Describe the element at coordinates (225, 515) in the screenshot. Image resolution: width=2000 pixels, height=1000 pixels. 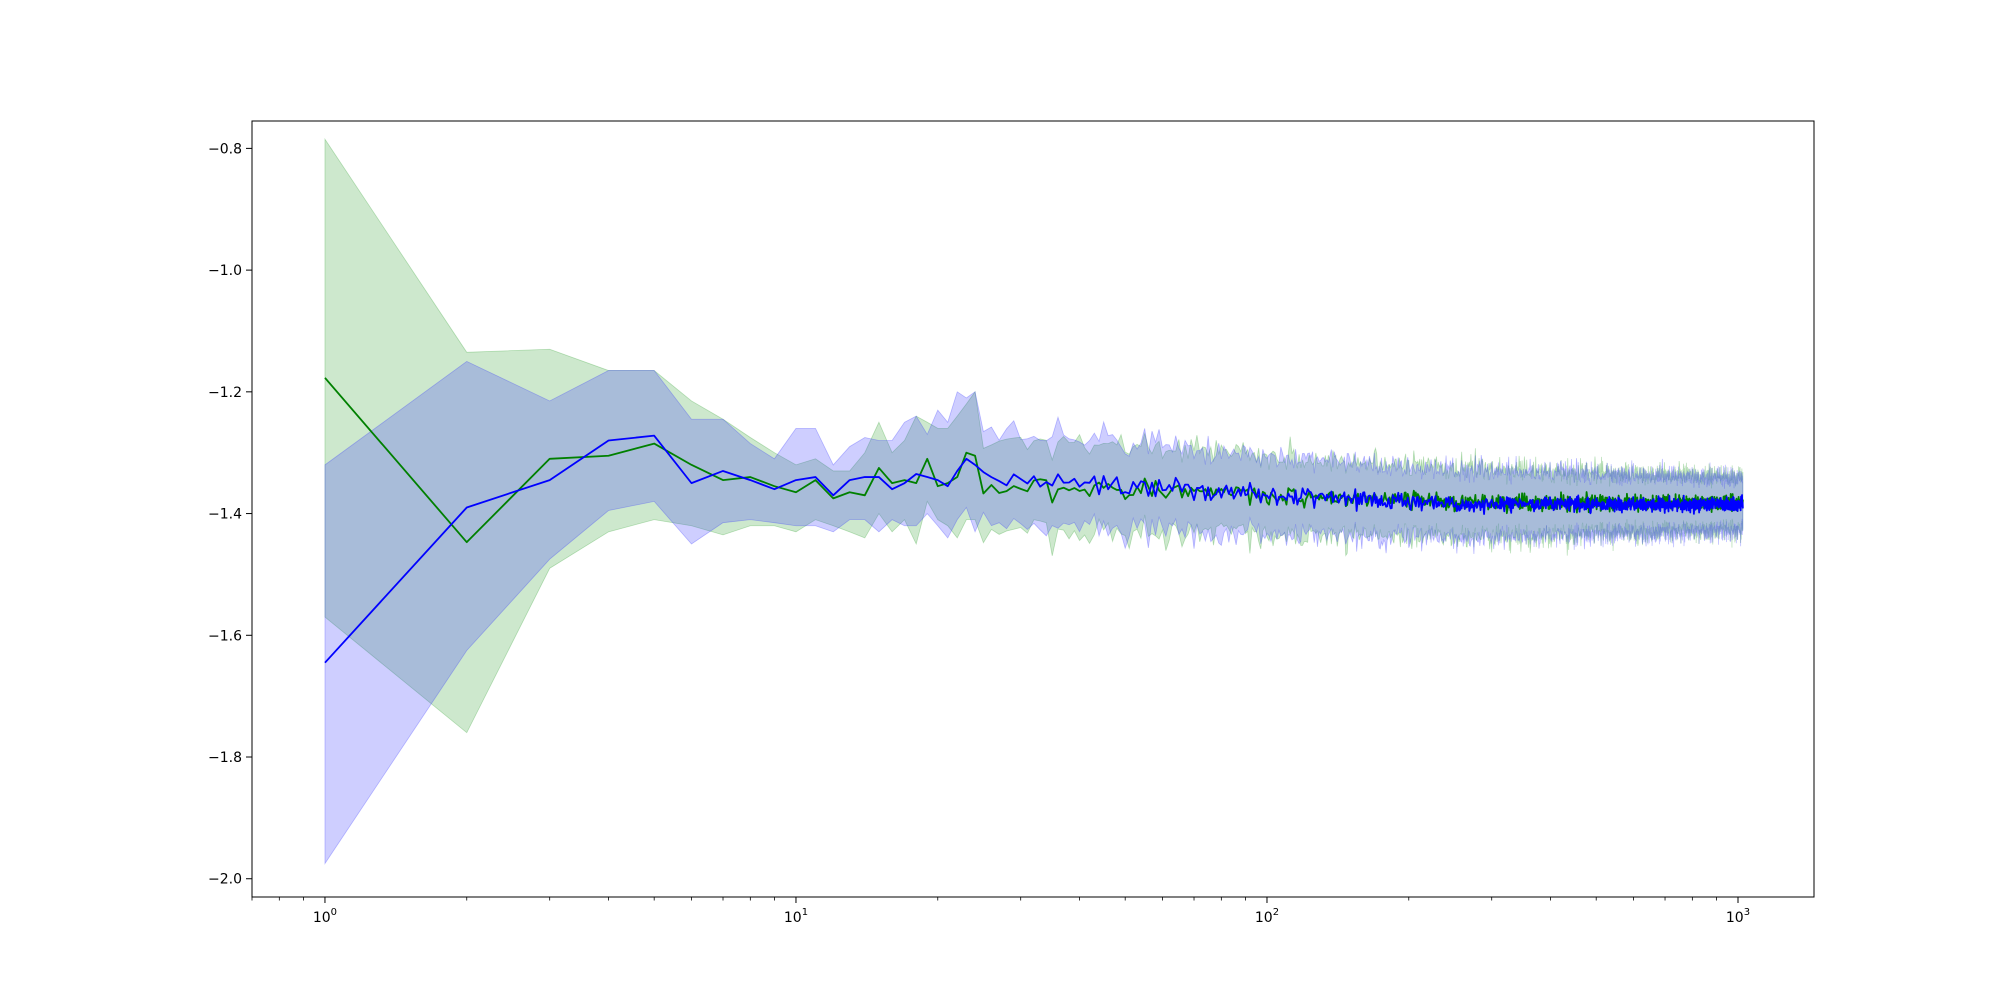
I see `y-tick-label: −1.4` at that location.